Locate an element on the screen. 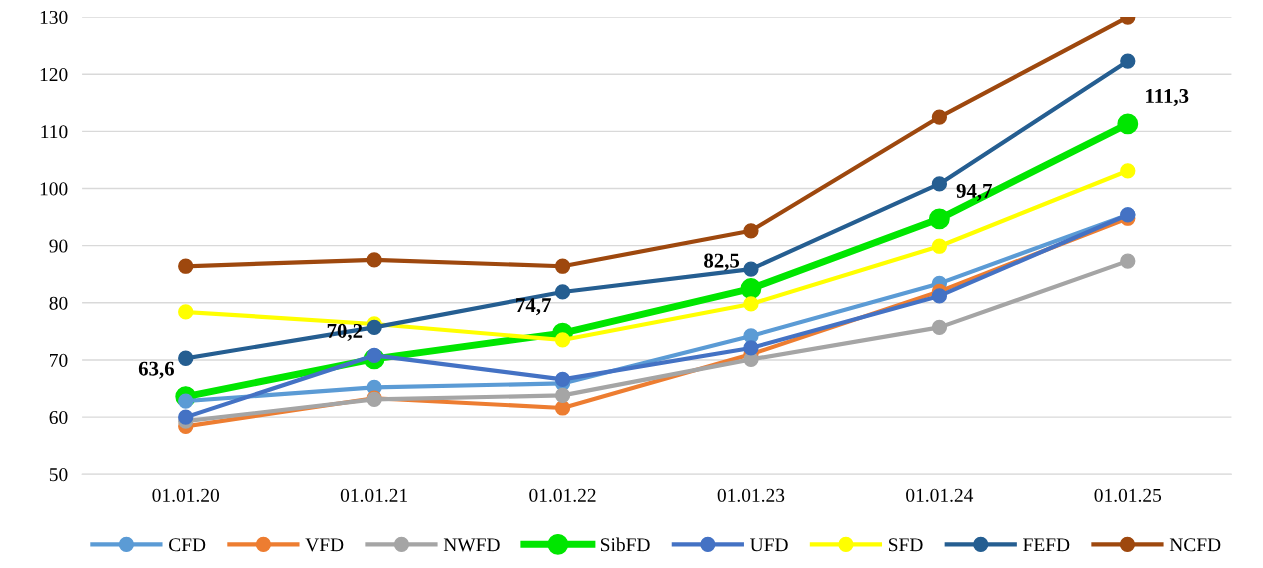 Image resolution: width=1263 pixels, height=568 pixels. data-label: 74,7 is located at coordinates (533, 307).